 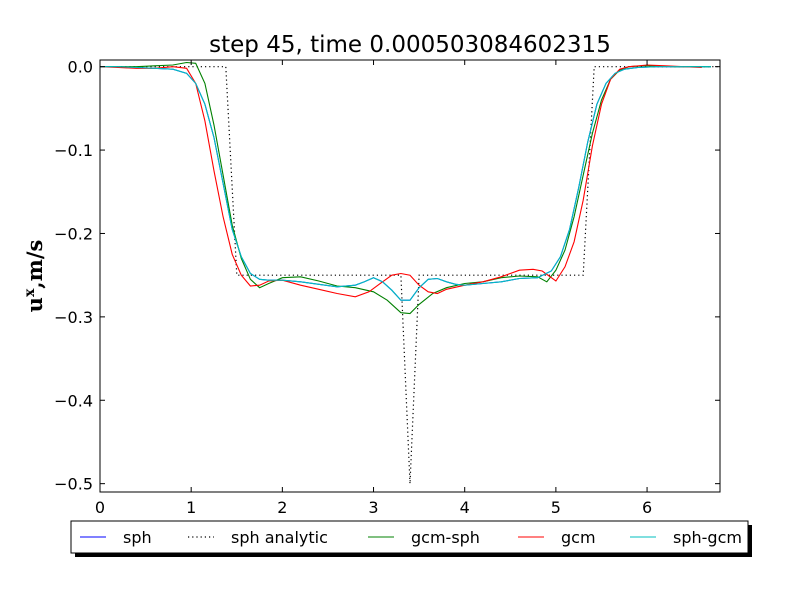 I want to click on y-tick-label: −0.2, so click(x=73, y=233).